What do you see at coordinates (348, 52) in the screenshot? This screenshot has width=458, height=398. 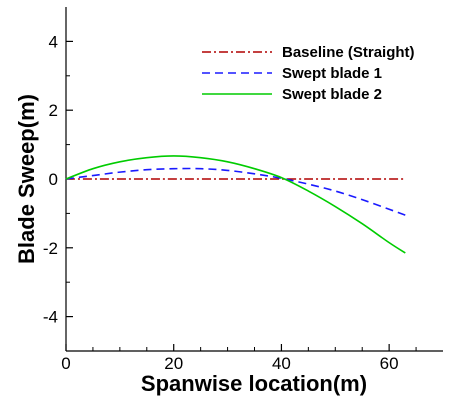 I see `legend-label-1: Baseline (Straight)` at bounding box center [348, 52].